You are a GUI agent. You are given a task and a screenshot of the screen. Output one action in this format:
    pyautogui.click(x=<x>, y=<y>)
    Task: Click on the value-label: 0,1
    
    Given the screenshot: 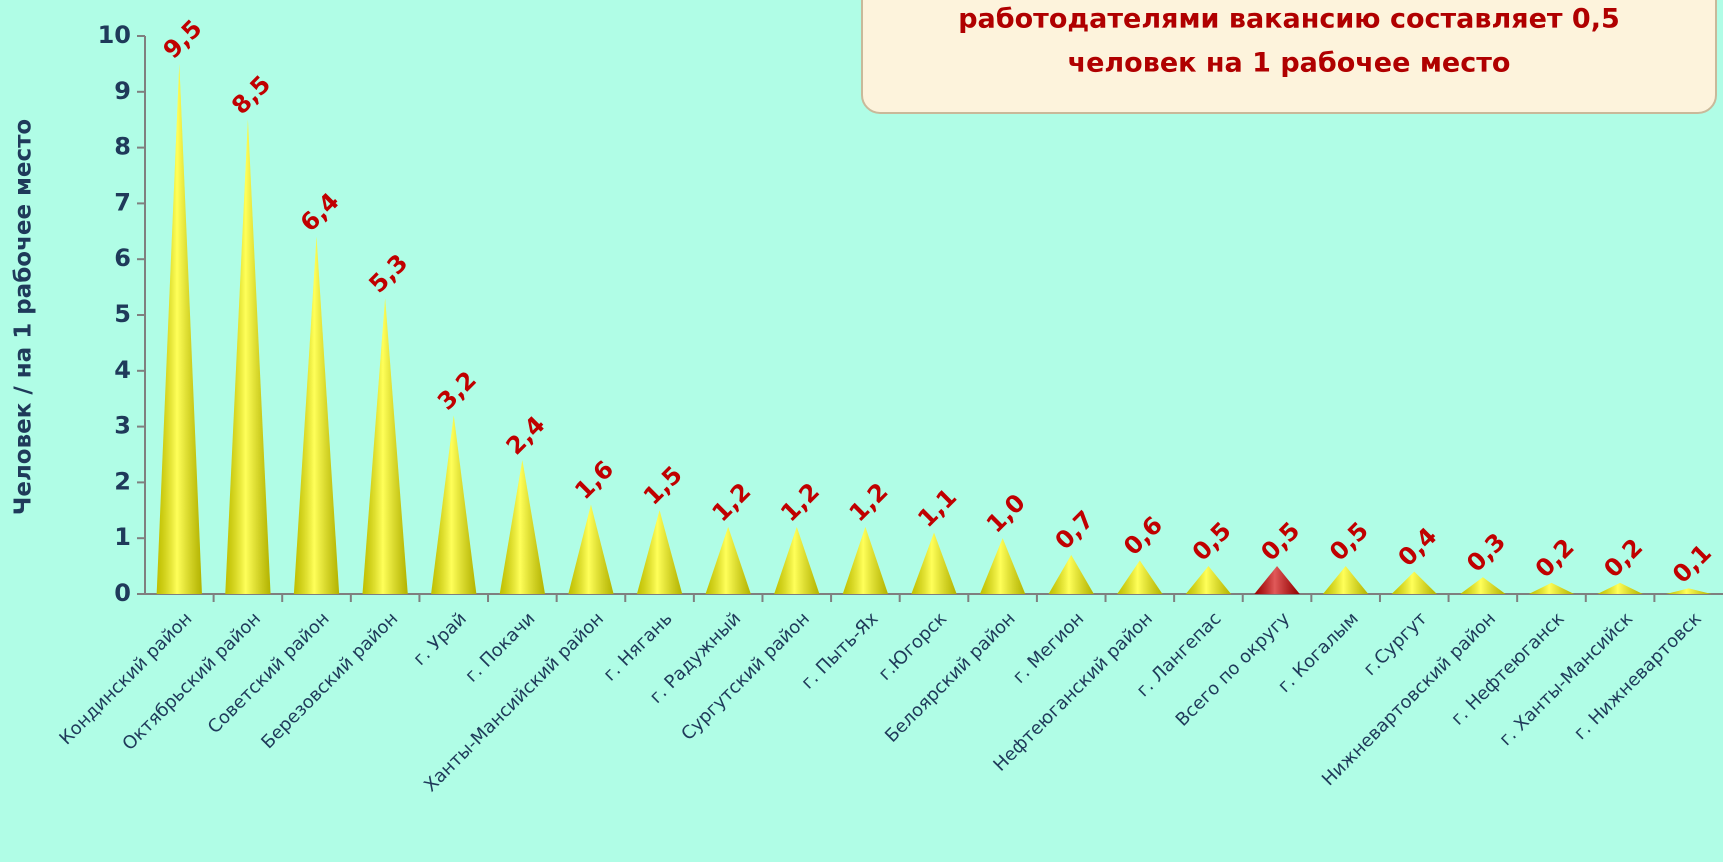 What is the action you would take?
    pyautogui.click(x=1692, y=564)
    